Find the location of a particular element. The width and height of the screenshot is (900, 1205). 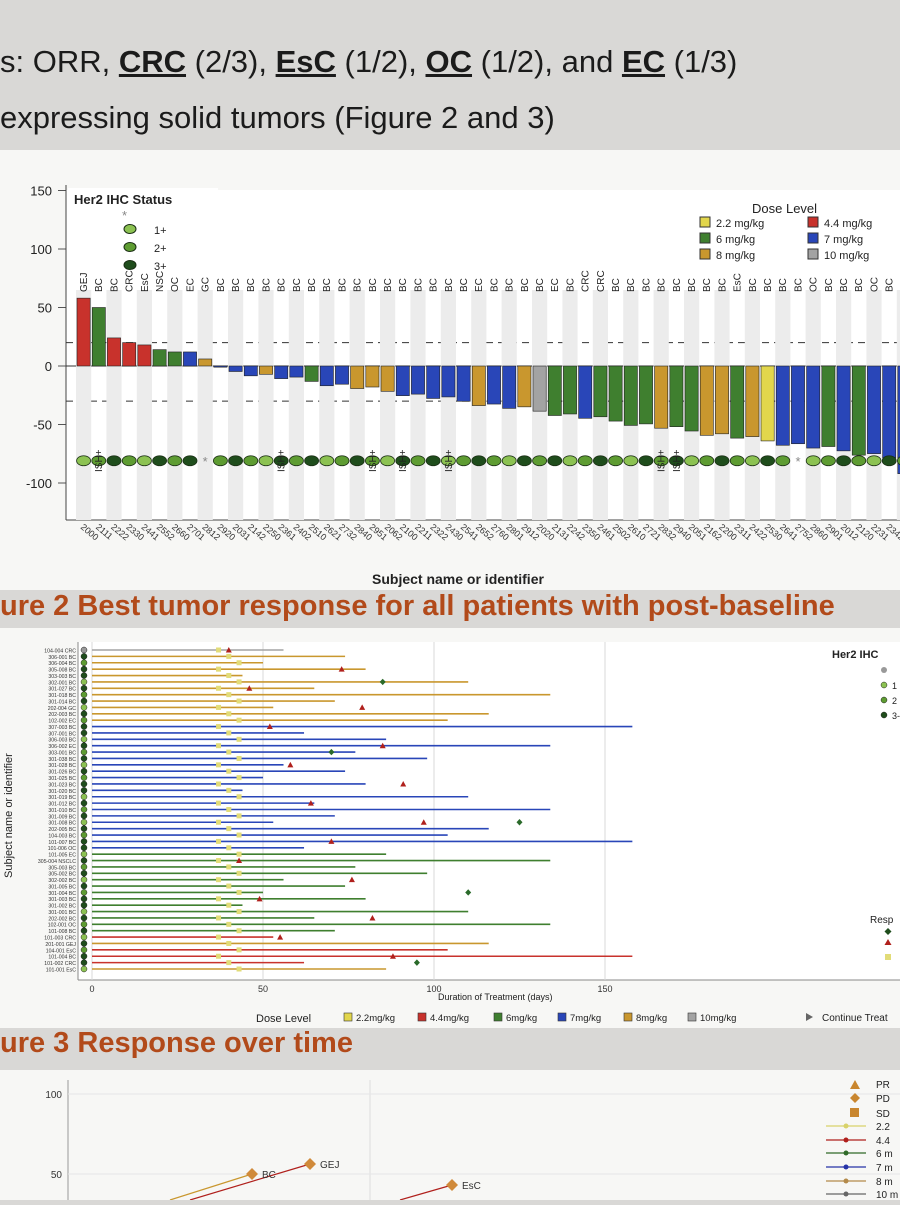

category-label: OC is located at coordinates (874, 284).